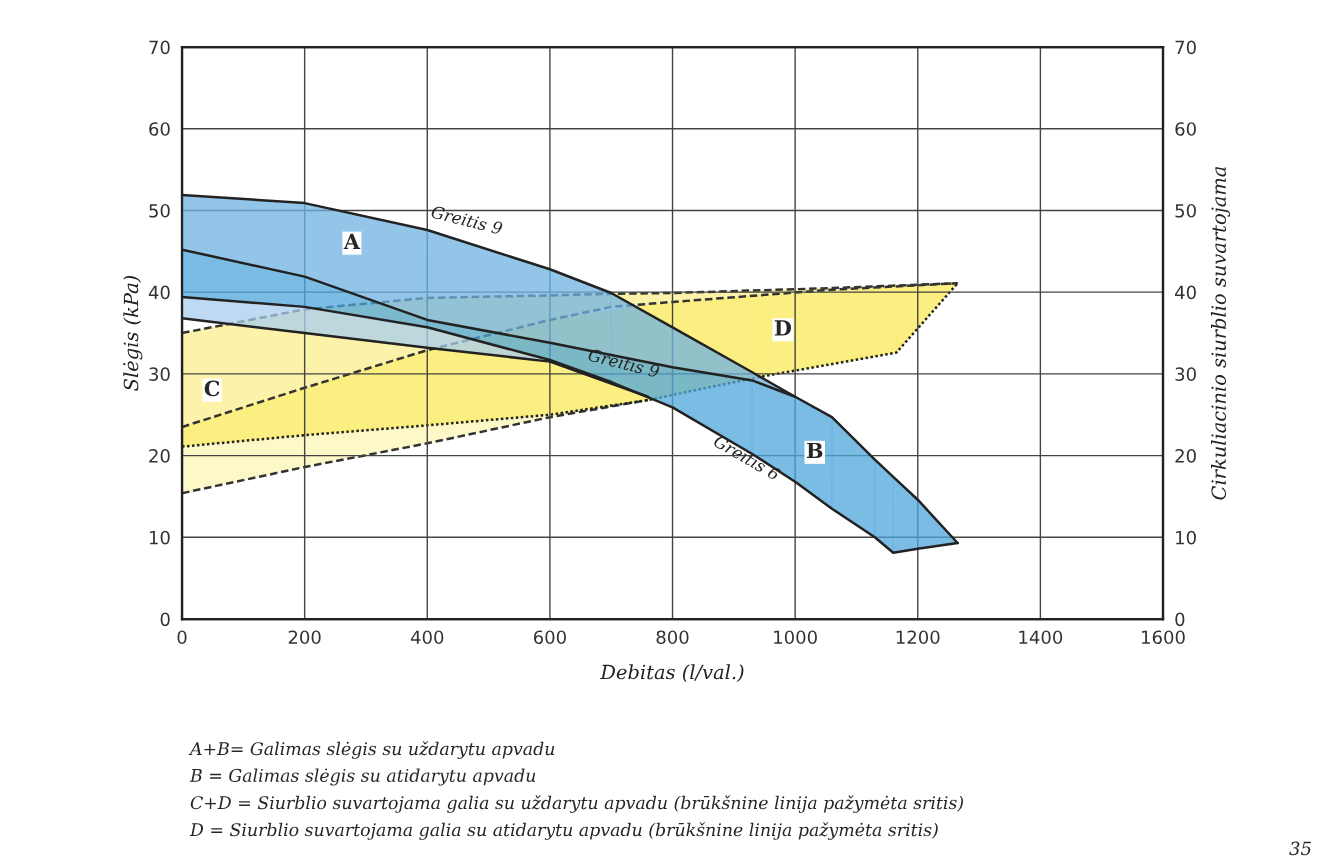 The height and width of the screenshot is (866, 1321). What do you see at coordinates (1300, 848) in the screenshot?
I see `text: 35` at bounding box center [1300, 848].